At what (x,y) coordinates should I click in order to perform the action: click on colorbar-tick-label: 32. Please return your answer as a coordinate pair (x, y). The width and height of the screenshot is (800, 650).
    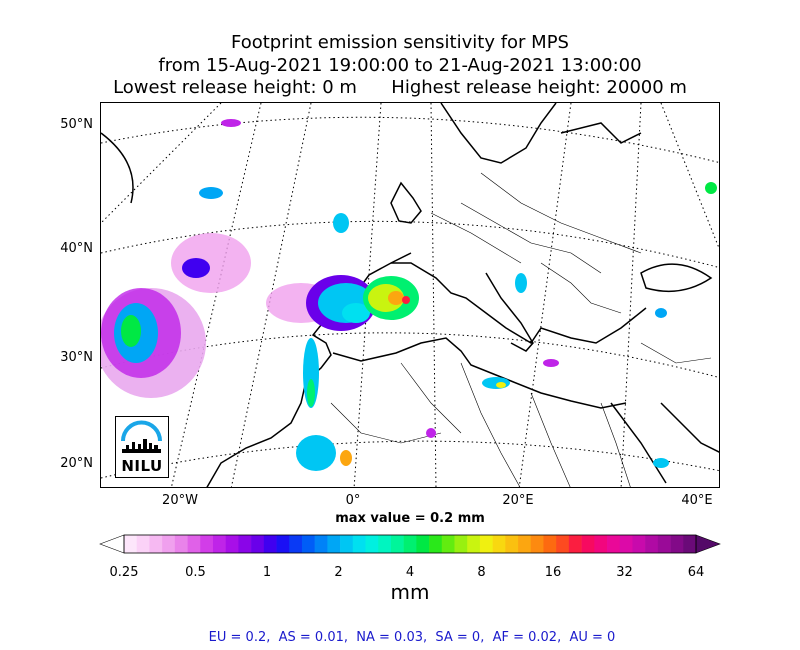
    Looking at the image, I should click on (624, 572).